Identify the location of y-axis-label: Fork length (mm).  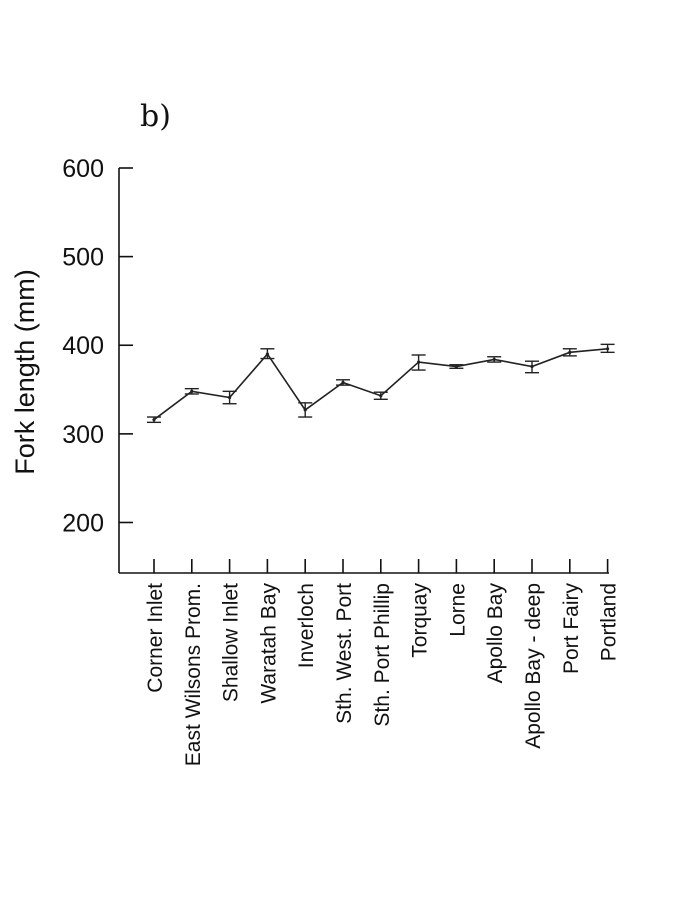
(25, 372).